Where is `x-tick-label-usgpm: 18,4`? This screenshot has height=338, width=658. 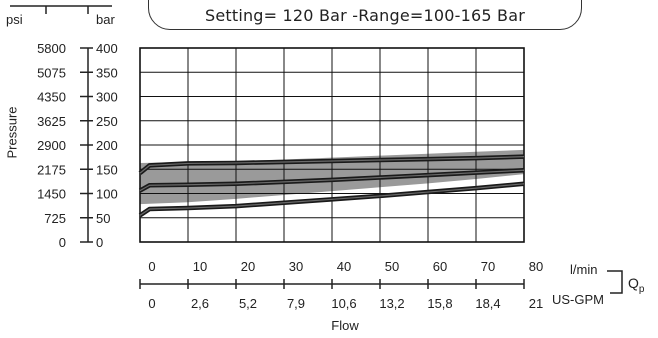 x-tick-label-usgpm: 18,4 is located at coordinates (487, 303).